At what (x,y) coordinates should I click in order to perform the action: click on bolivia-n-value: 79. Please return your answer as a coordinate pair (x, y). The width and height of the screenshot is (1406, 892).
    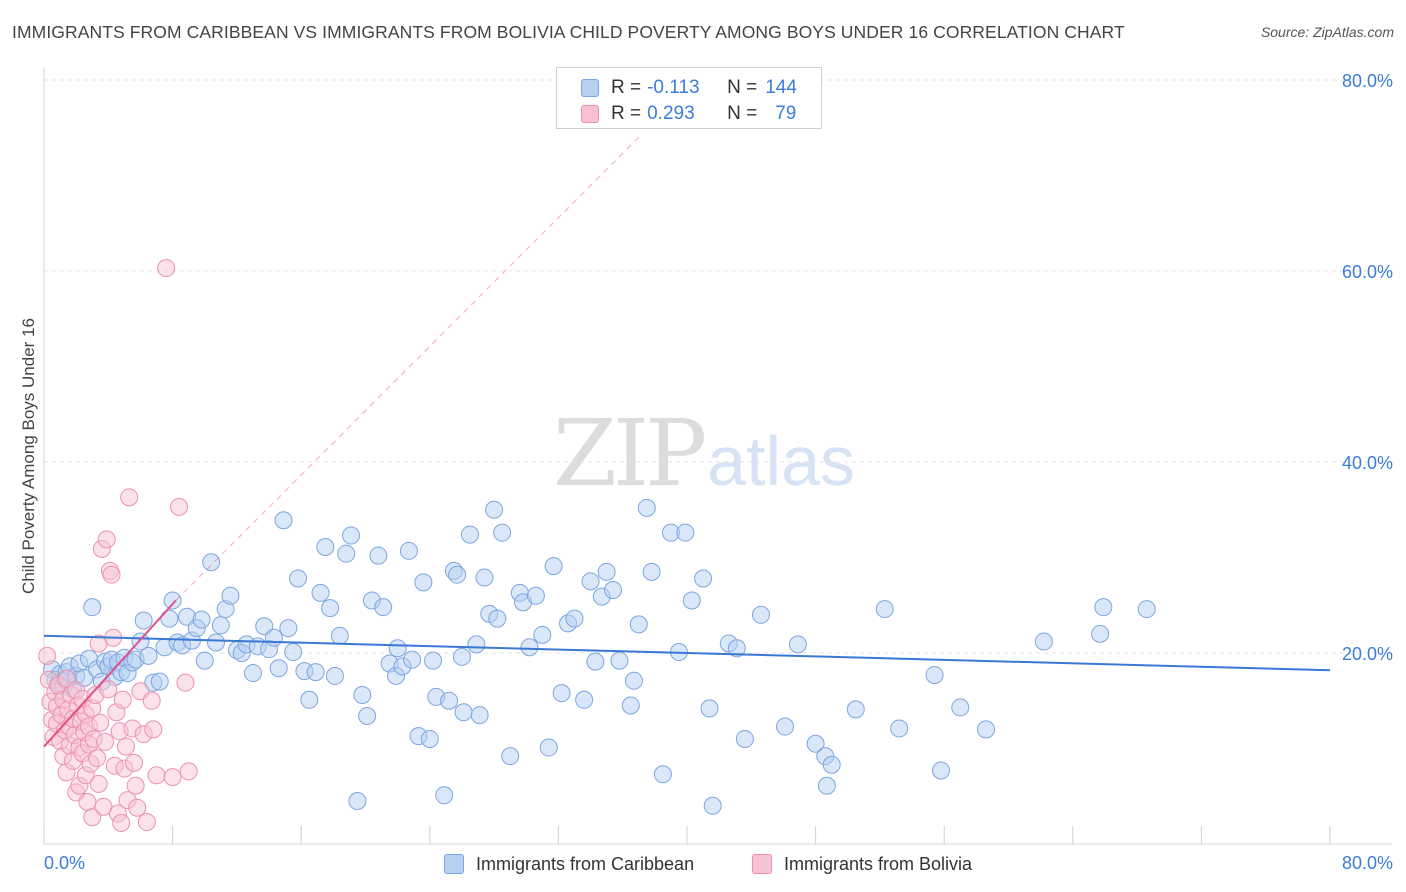
    Looking at the image, I should click on (786, 113).